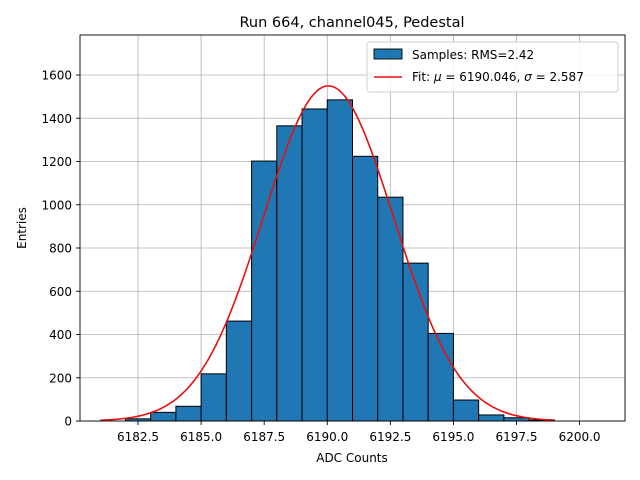  What do you see at coordinates (56, 119) in the screenshot?
I see `y-tick-label: 1400` at bounding box center [56, 119].